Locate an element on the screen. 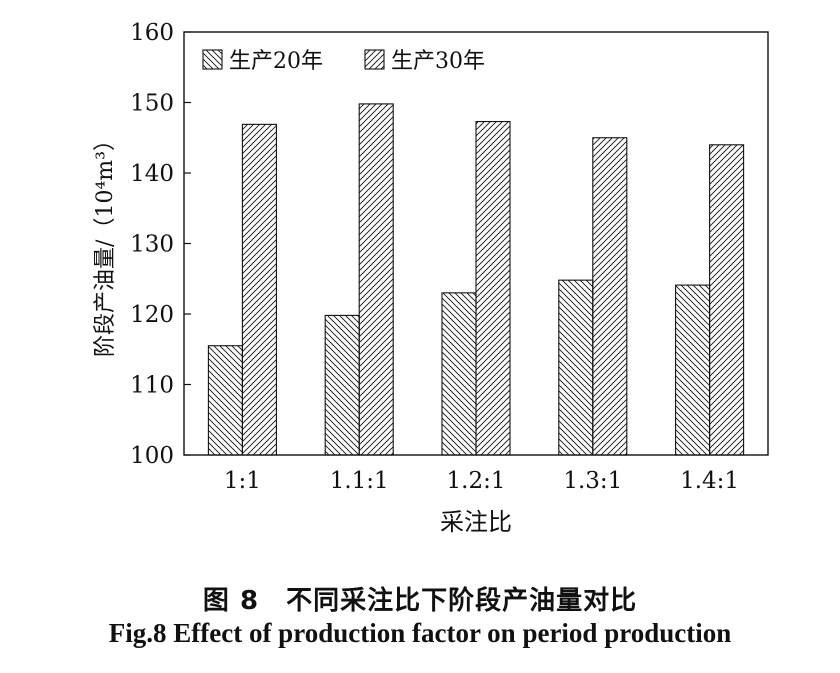 This screenshot has width=840, height=673. legend-label: 生产20年 is located at coordinates (276, 61).